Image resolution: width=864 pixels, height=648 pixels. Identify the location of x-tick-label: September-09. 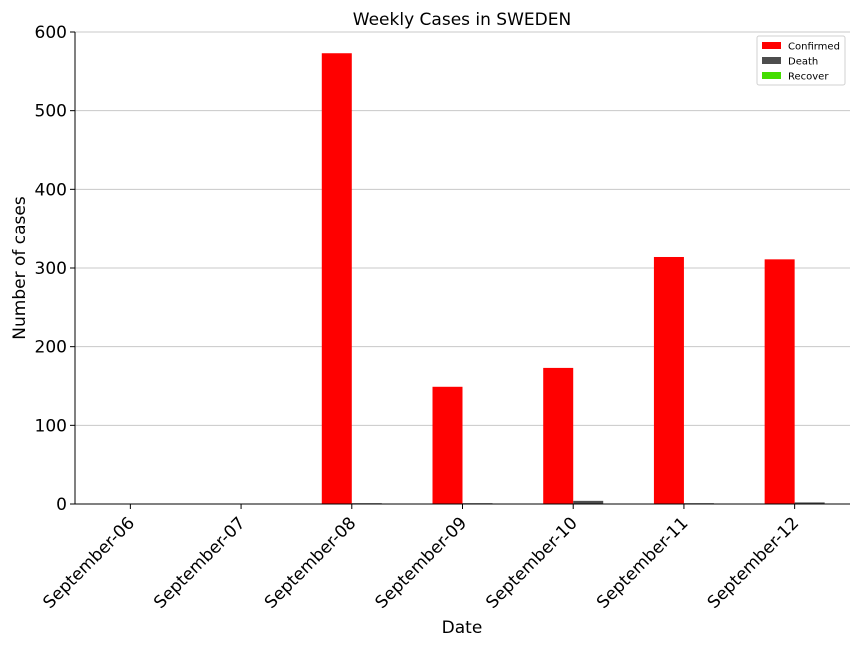
(421, 562).